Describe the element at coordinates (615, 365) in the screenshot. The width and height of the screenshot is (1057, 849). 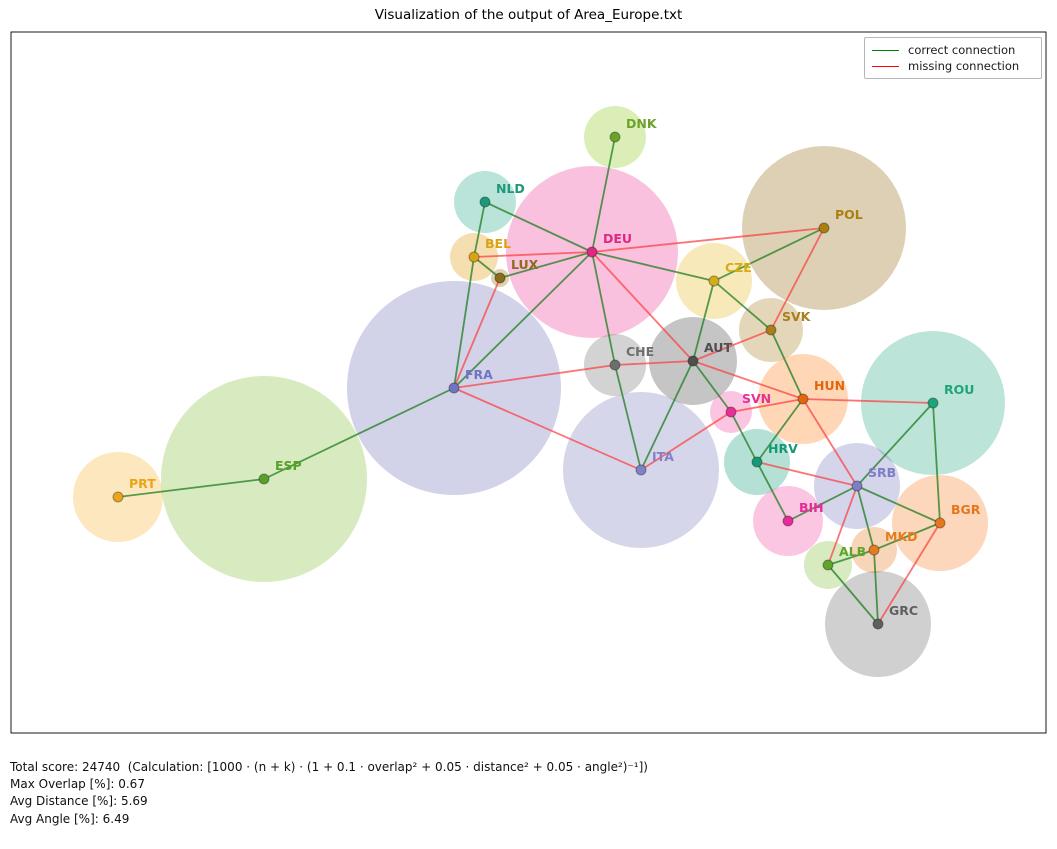
I see `country-dot-CHE` at that location.